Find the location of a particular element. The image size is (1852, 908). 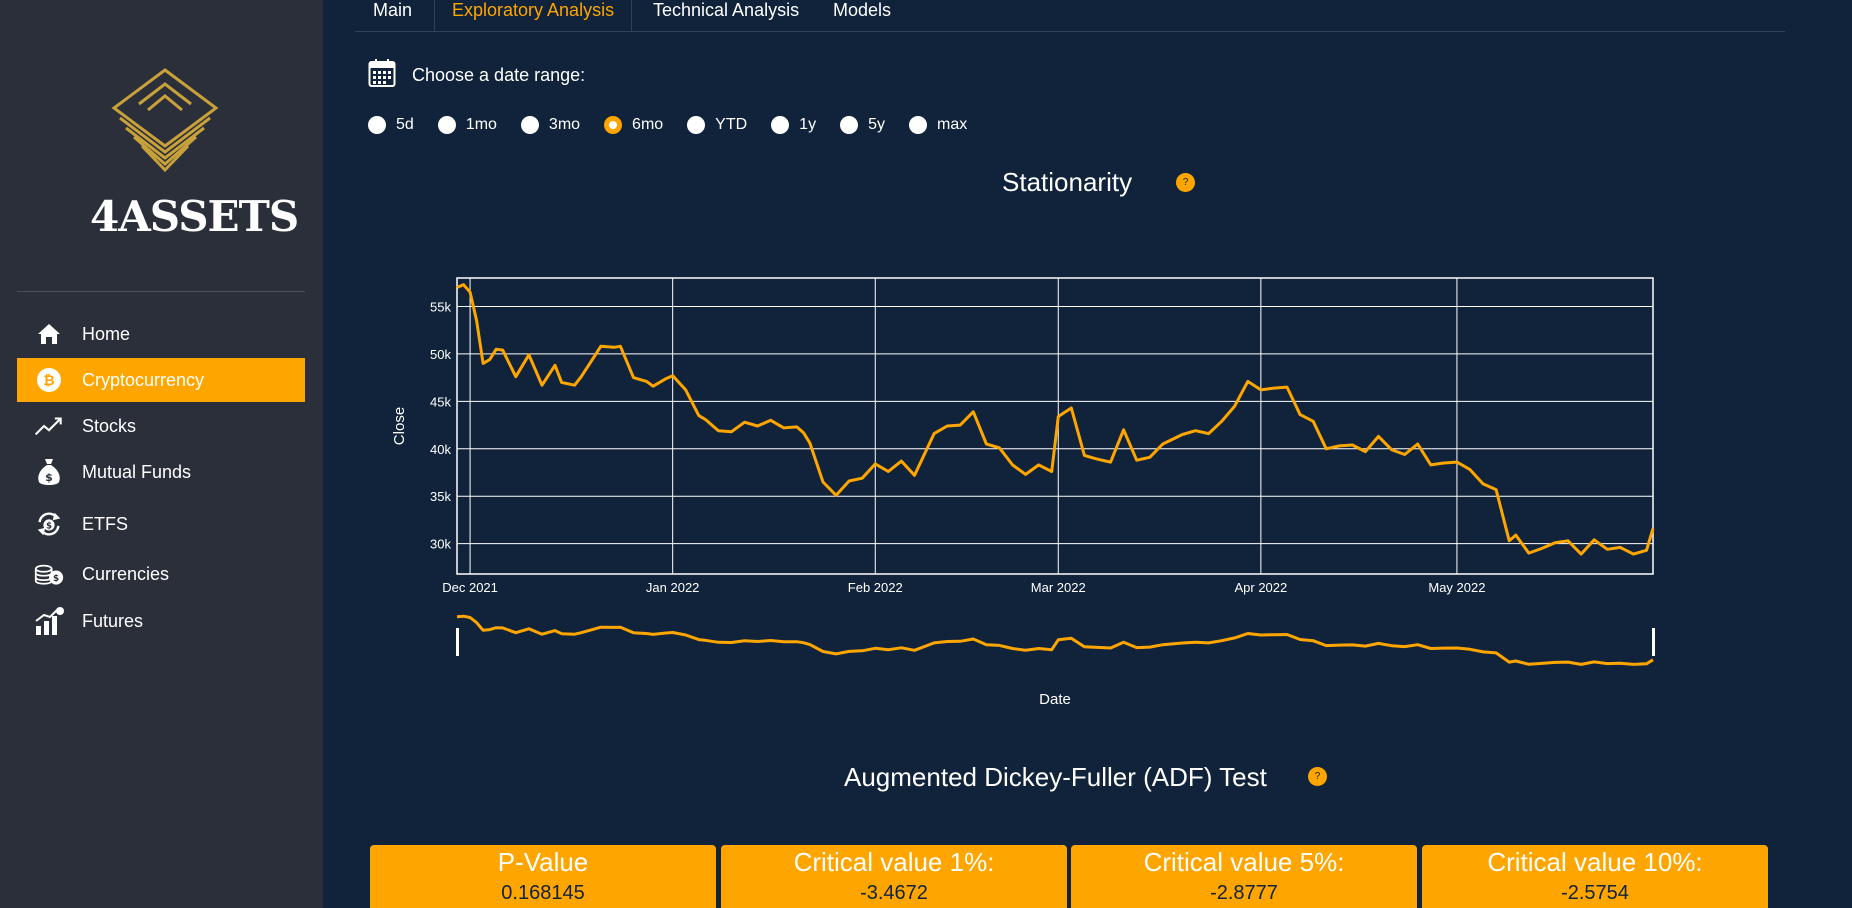

sidebar-item-etfs: $ ETFS is located at coordinates (161, 524).